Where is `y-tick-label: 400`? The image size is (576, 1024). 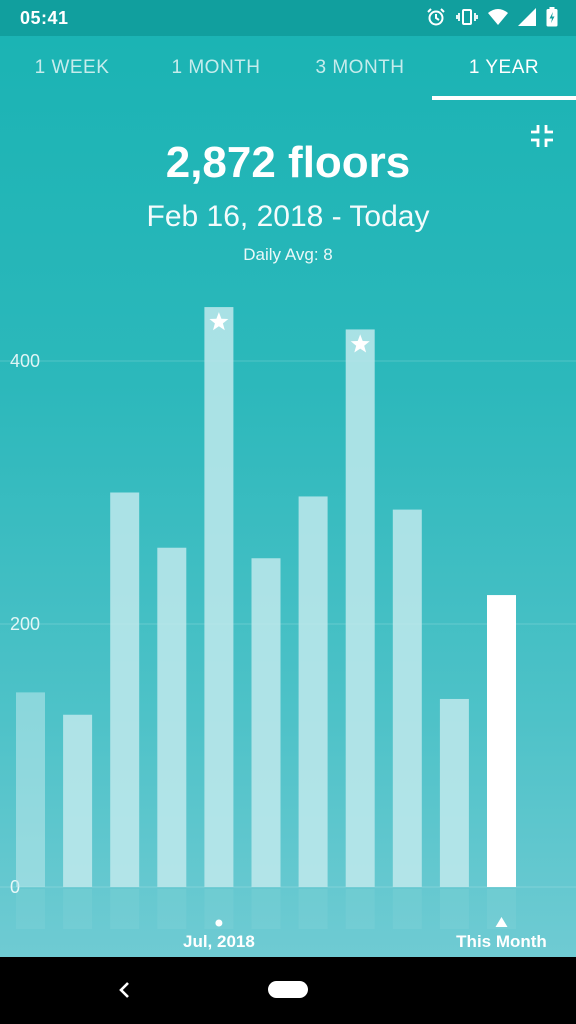
y-tick-label: 400 is located at coordinates (25, 361).